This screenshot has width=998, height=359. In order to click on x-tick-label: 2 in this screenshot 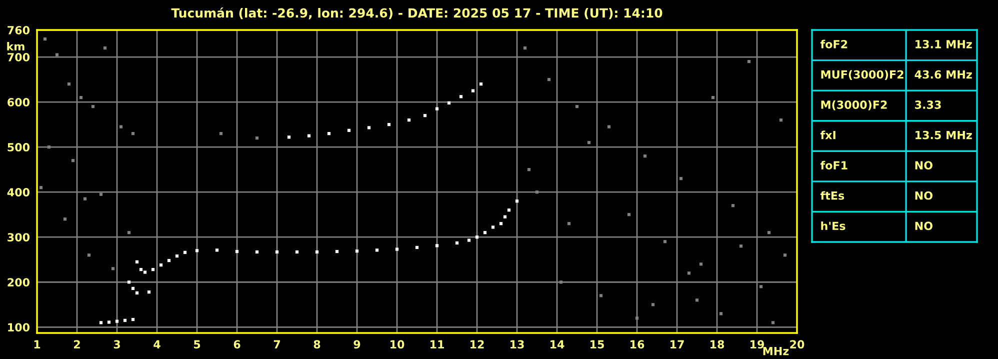, I will do `click(77, 344)`.